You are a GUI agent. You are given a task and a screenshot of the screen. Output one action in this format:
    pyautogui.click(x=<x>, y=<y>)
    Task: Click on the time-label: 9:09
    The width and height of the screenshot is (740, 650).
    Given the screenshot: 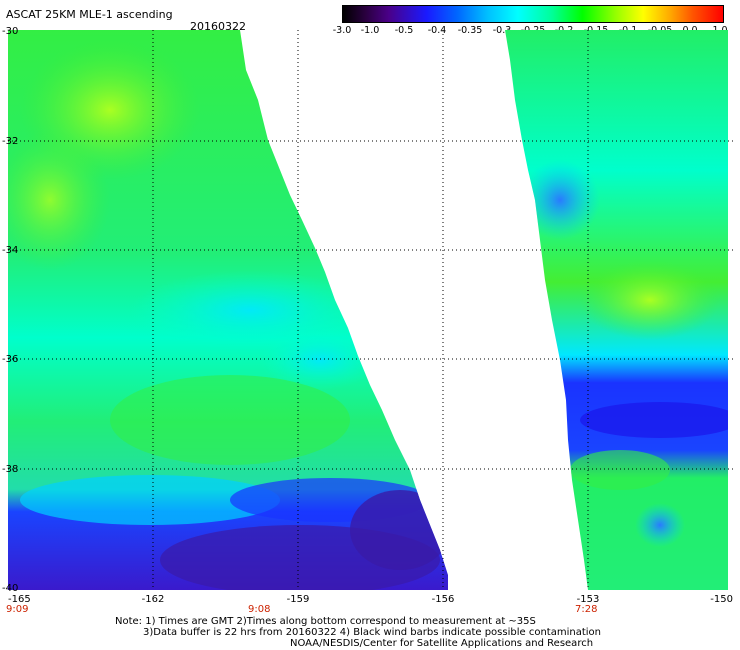 What is the action you would take?
    pyautogui.click(x=17, y=609)
    